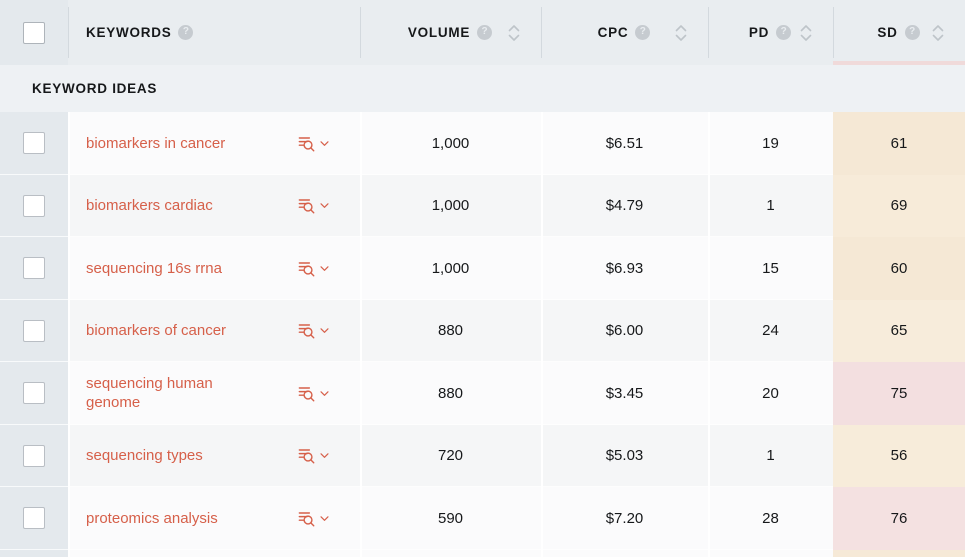  Describe the element at coordinates (681, 33) in the screenshot. I see `sort-toggle-cpc-icon` at that location.